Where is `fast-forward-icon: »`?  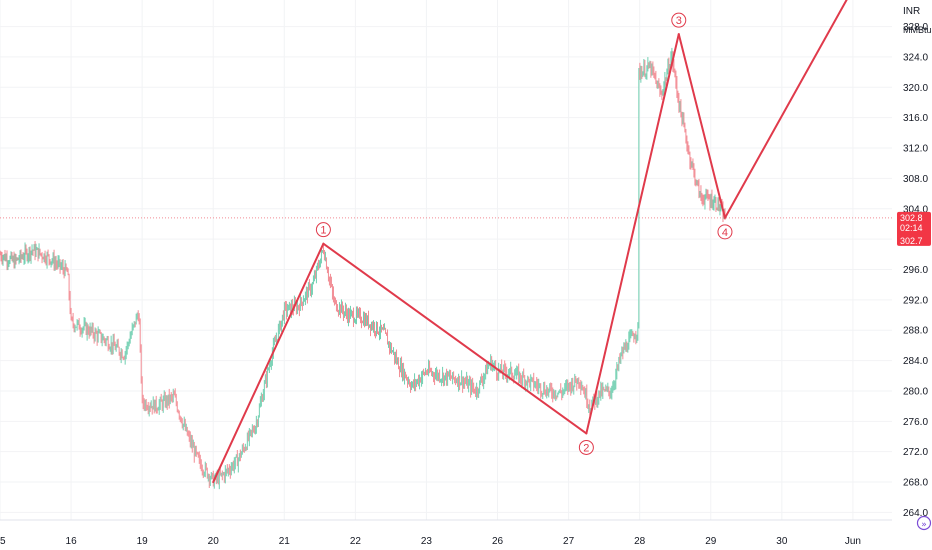 fast-forward-icon: » is located at coordinates (924, 523).